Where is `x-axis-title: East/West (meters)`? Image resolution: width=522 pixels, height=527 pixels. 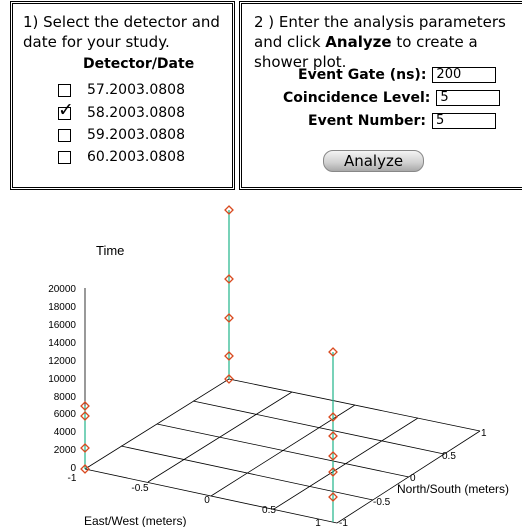
x-axis-title: East/West (meters) is located at coordinates (135, 520).